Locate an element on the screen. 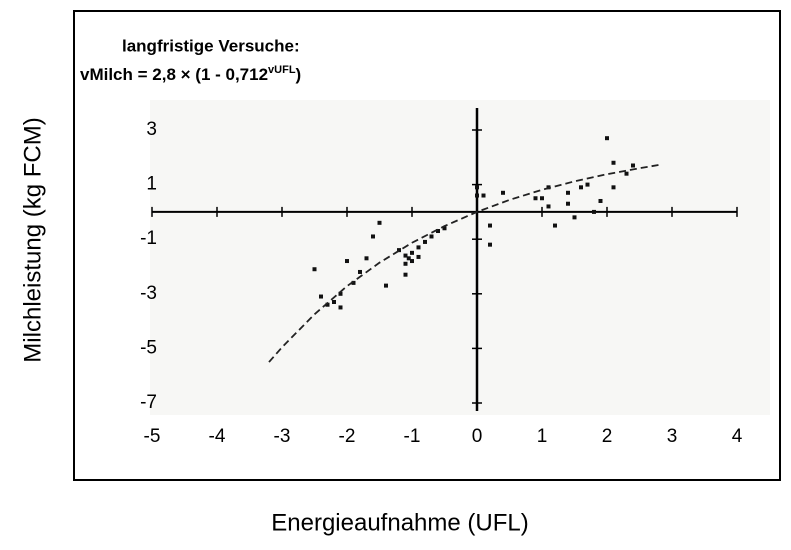 This screenshot has height=550, width=791. chart-title: langfristige Versuche: is located at coordinates (211, 45).